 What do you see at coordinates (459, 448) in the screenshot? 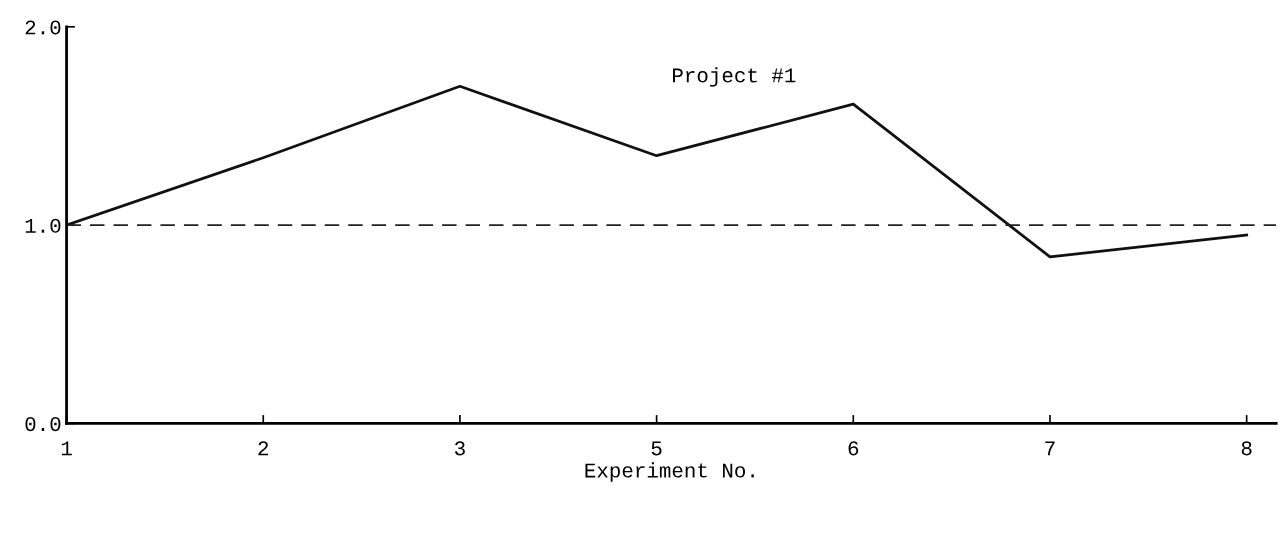
I see `x-tick-label: 3` at bounding box center [459, 448].